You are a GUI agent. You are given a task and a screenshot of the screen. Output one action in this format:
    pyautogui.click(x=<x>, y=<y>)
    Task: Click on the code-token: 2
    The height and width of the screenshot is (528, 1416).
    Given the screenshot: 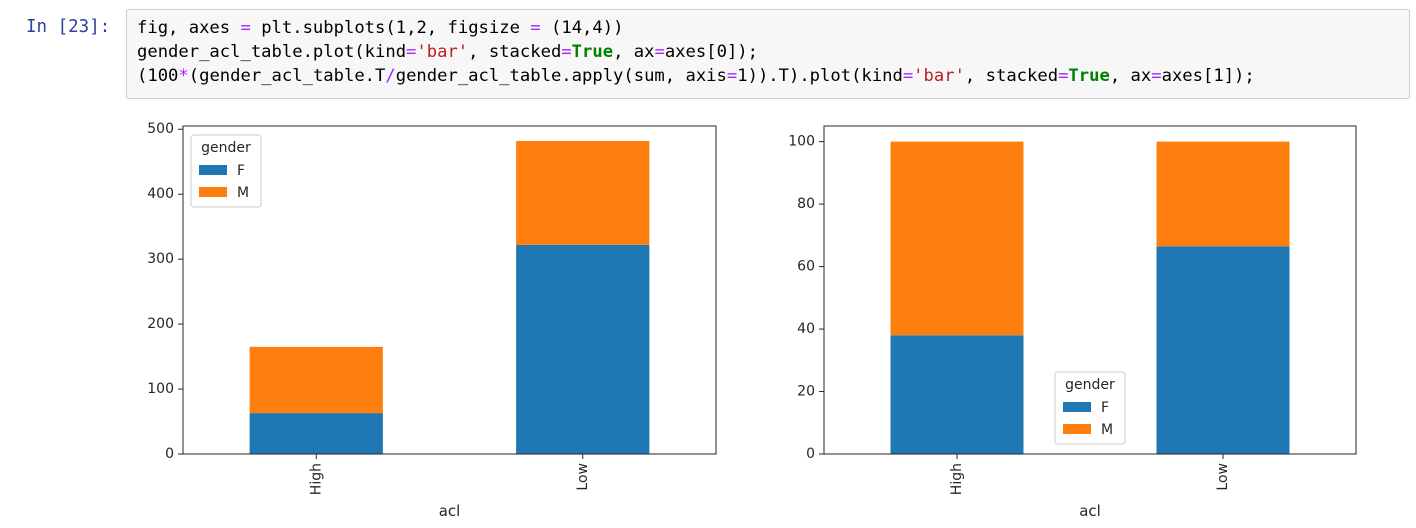 What is the action you would take?
    pyautogui.click(x=421, y=28)
    